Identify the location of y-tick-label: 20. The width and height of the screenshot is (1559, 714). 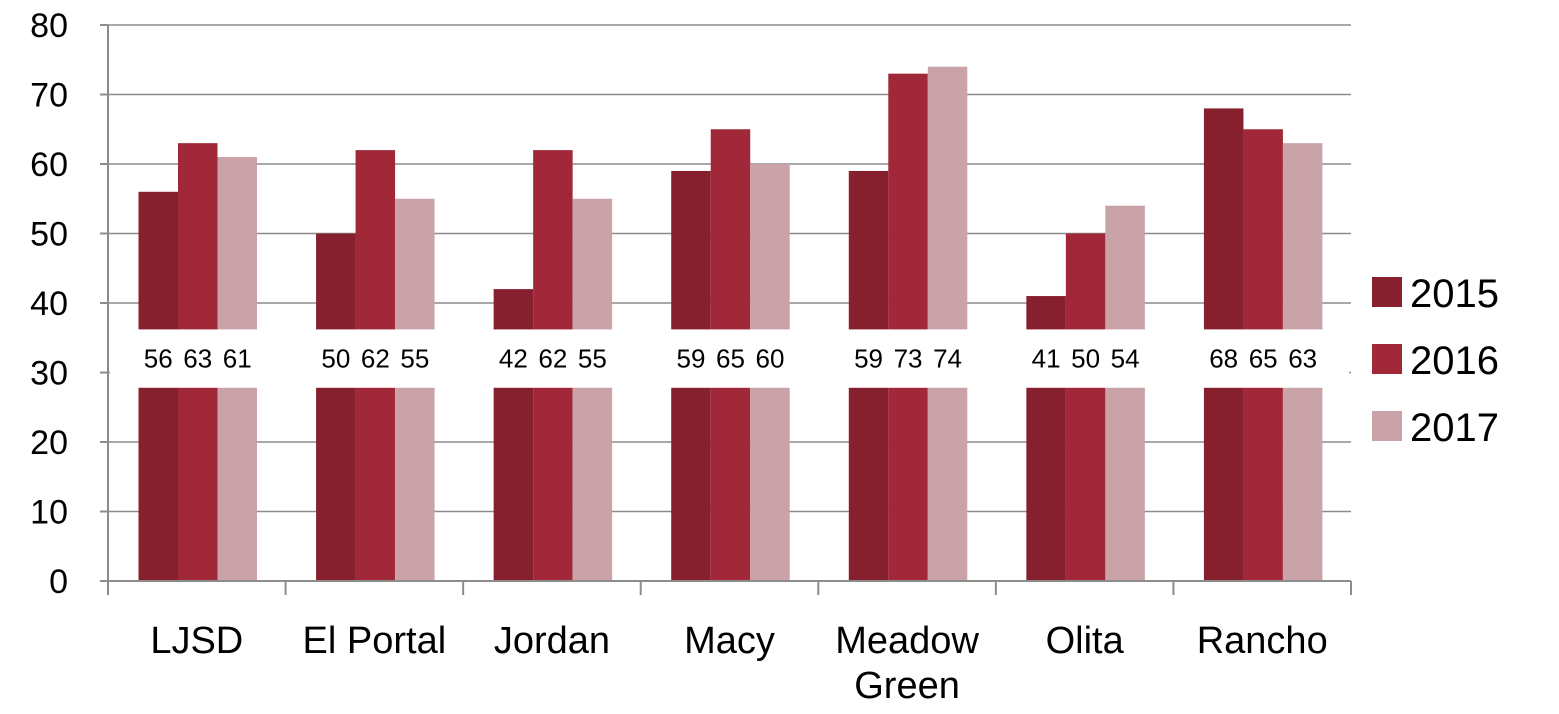
(49, 443).